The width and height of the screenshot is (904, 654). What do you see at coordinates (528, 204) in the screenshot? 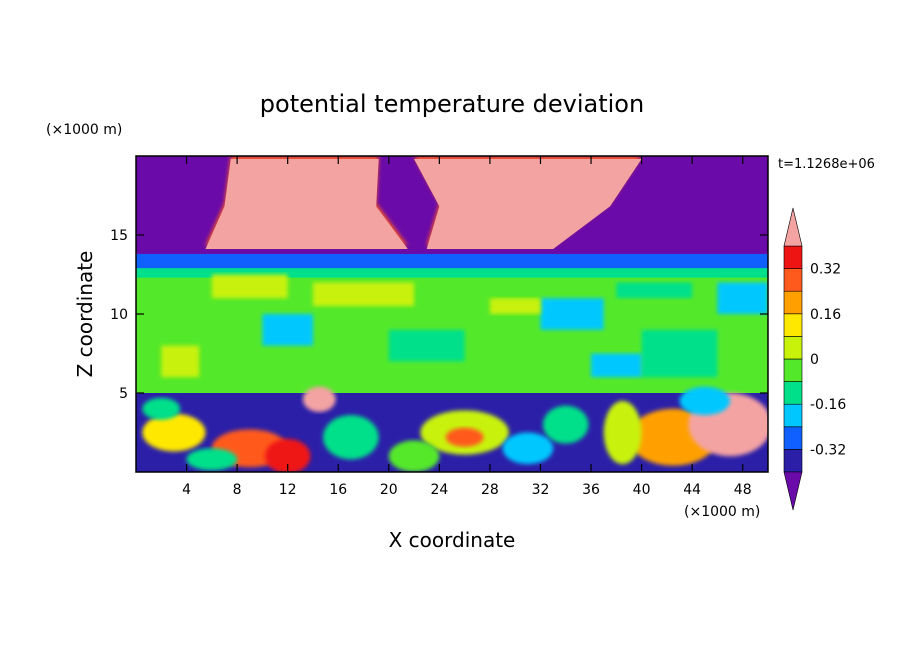
I see `plume-east` at bounding box center [528, 204].